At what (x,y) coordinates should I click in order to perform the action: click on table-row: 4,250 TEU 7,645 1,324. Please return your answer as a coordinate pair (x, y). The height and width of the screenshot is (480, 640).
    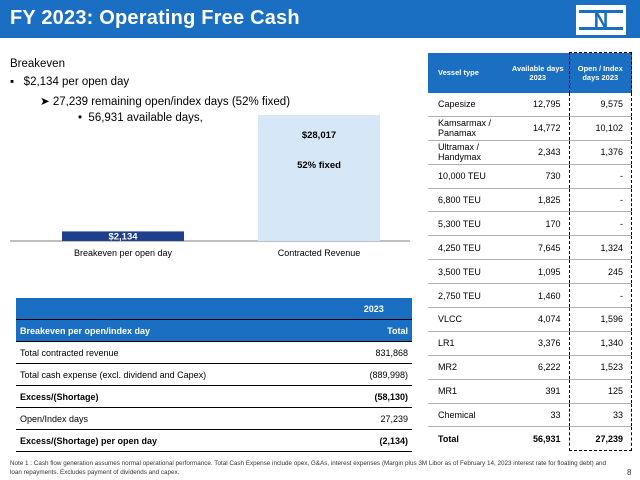
    Looking at the image, I should click on (530, 248).